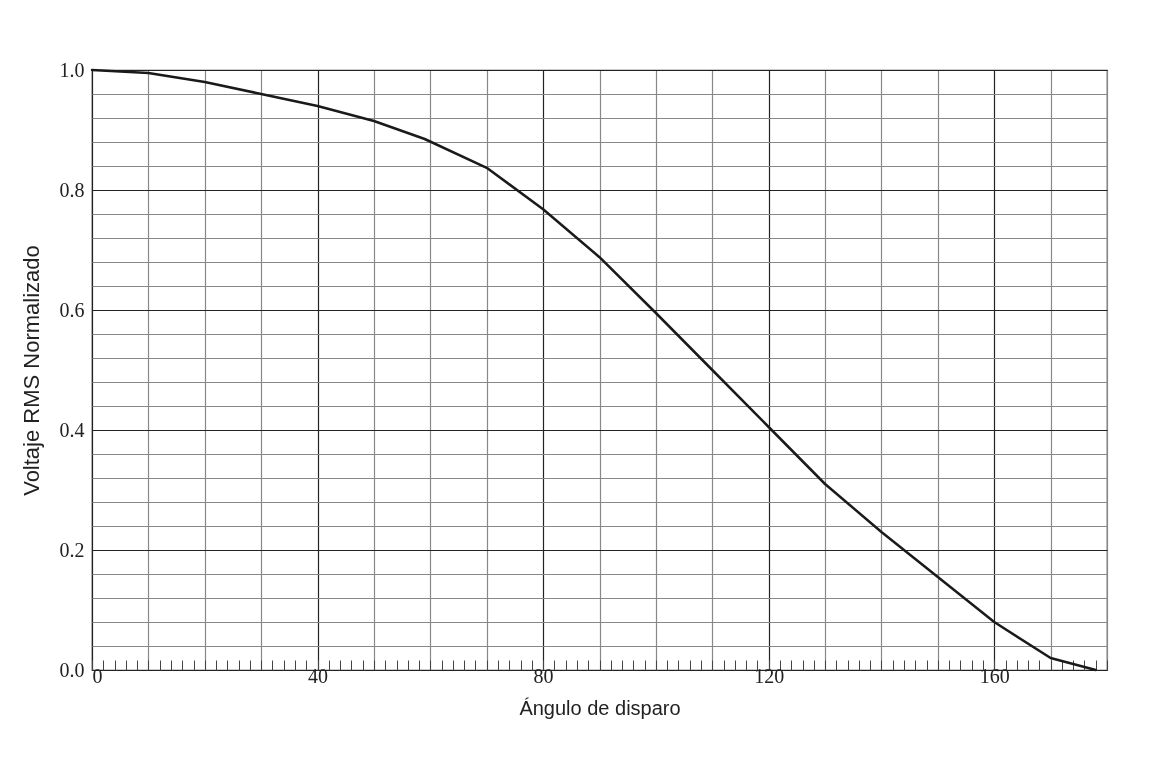 This screenshot has width=1171, height=781. Describe the element at coordinates (97, 675) in the screenshot. I see `x-tick-label: 0` at that location.